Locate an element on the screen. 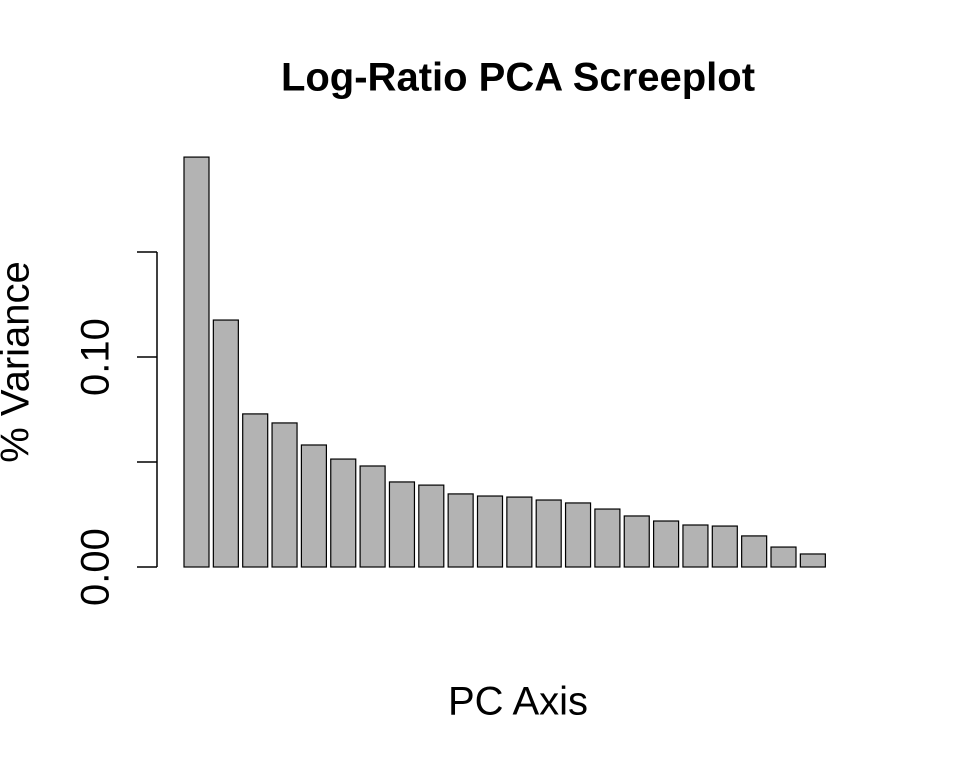 This screenshot has width=960, height=768. x-axis-label: PC Axis is located at coordinates (518, 702).